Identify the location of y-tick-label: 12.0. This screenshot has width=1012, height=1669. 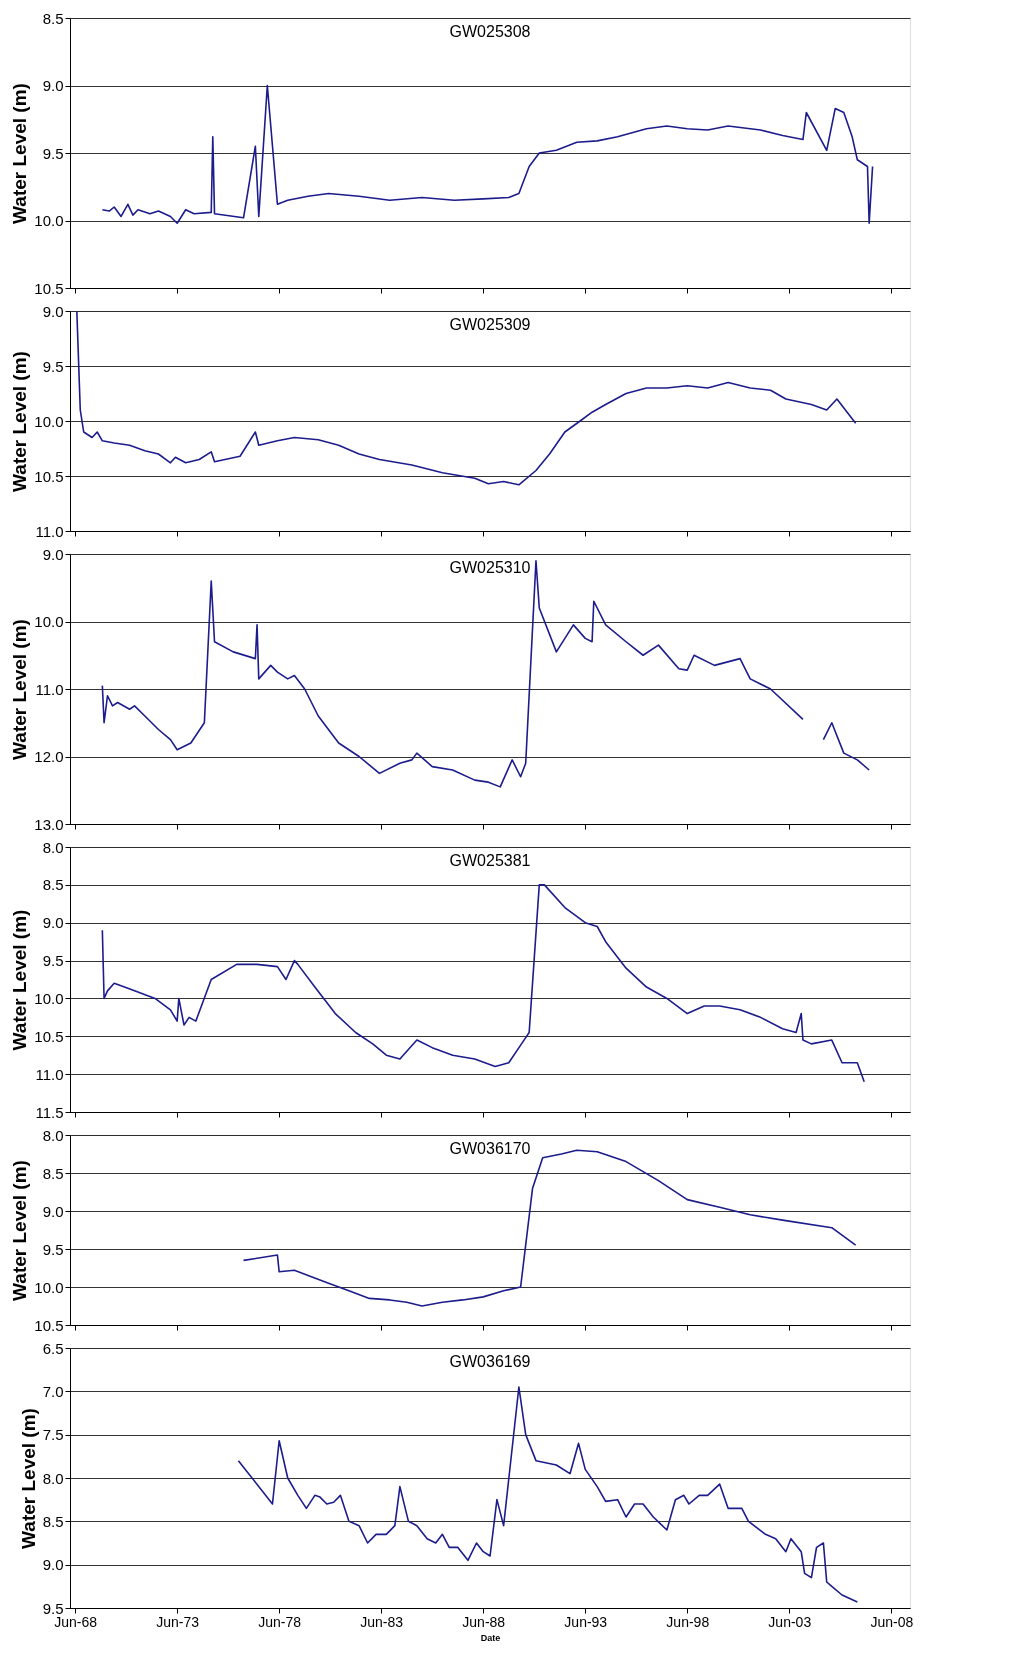
(49, 756).